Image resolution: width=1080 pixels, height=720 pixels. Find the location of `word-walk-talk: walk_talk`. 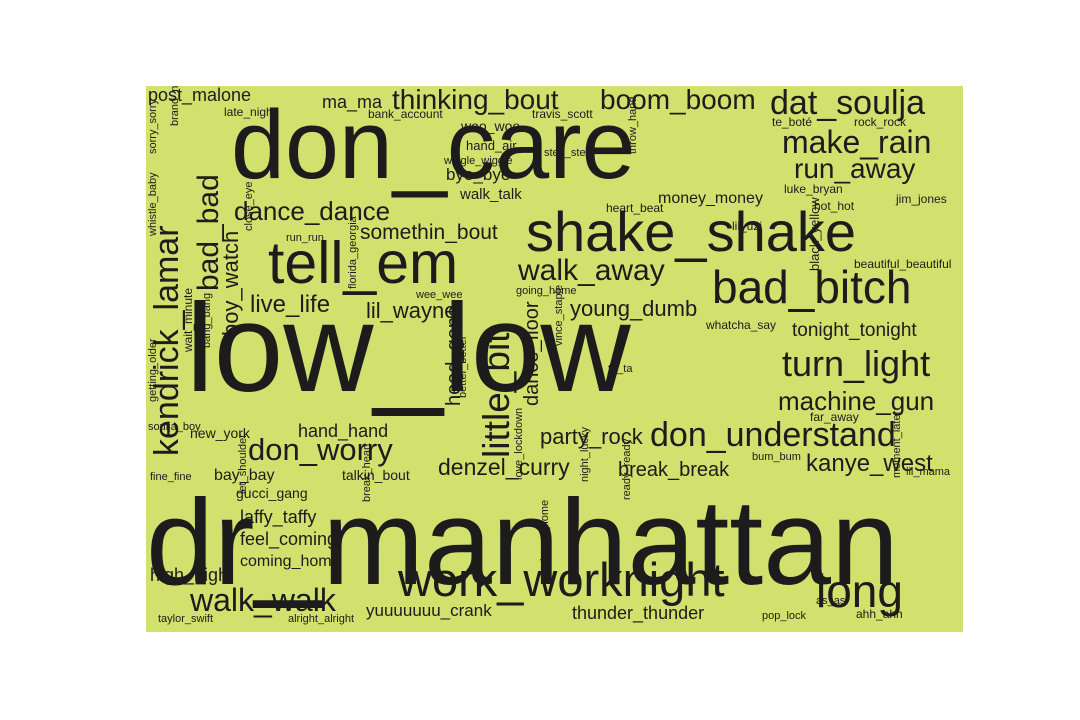

word-walk-talk: walk_talk is located at coordinates (491, 194).